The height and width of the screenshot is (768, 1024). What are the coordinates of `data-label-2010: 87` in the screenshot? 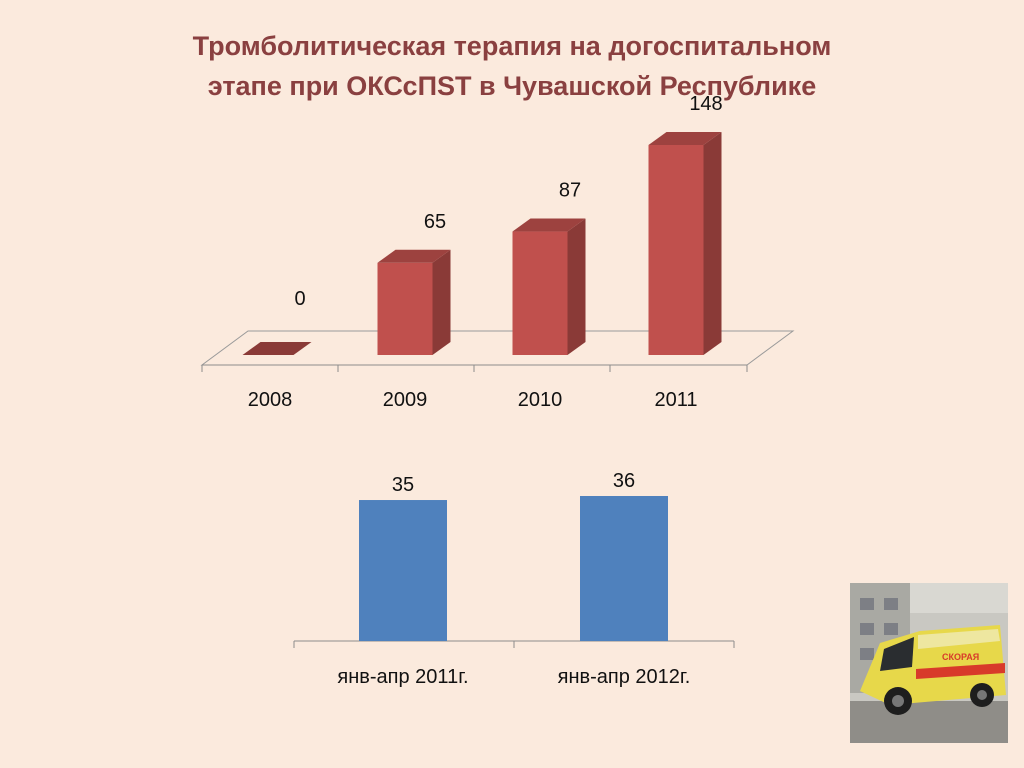 It's located at (570, 191).